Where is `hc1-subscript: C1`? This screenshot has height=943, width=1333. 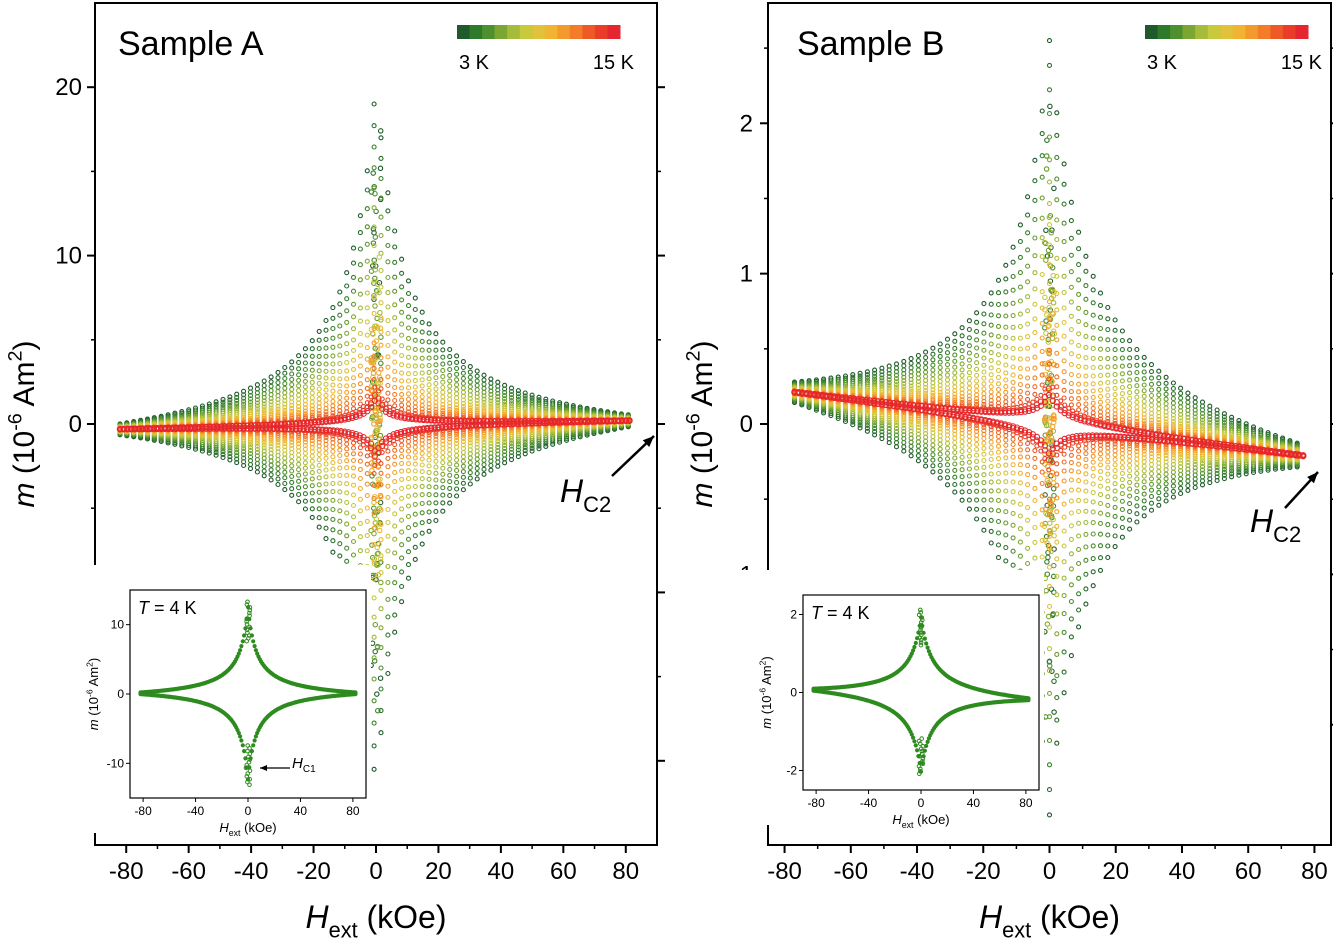 hc1-subscript: C1 is located at coordinates (309, 769).